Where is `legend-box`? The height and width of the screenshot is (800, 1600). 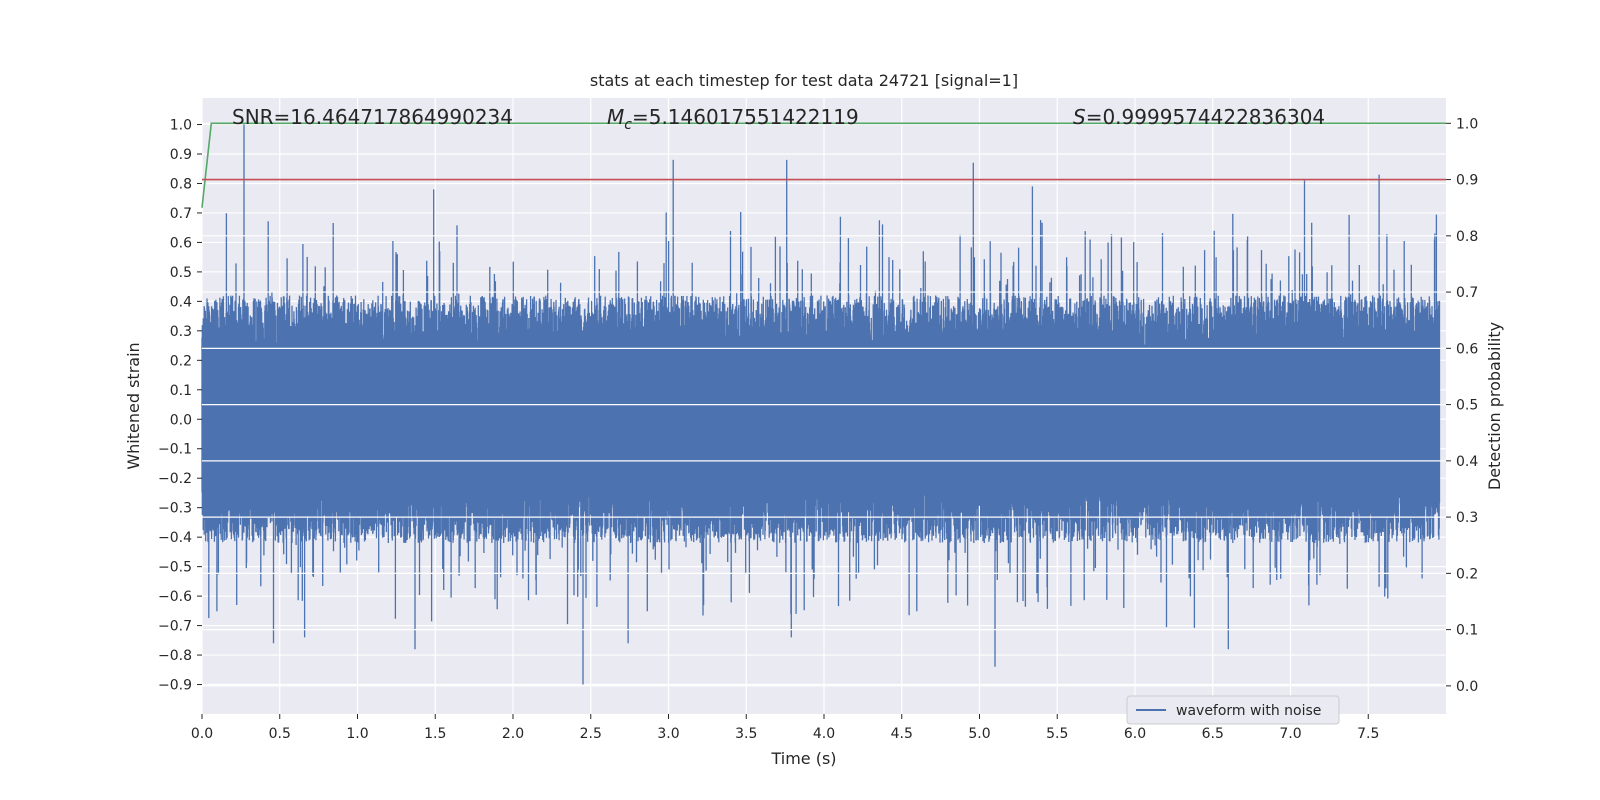
legend-box is located at coordinates (1233, 710).